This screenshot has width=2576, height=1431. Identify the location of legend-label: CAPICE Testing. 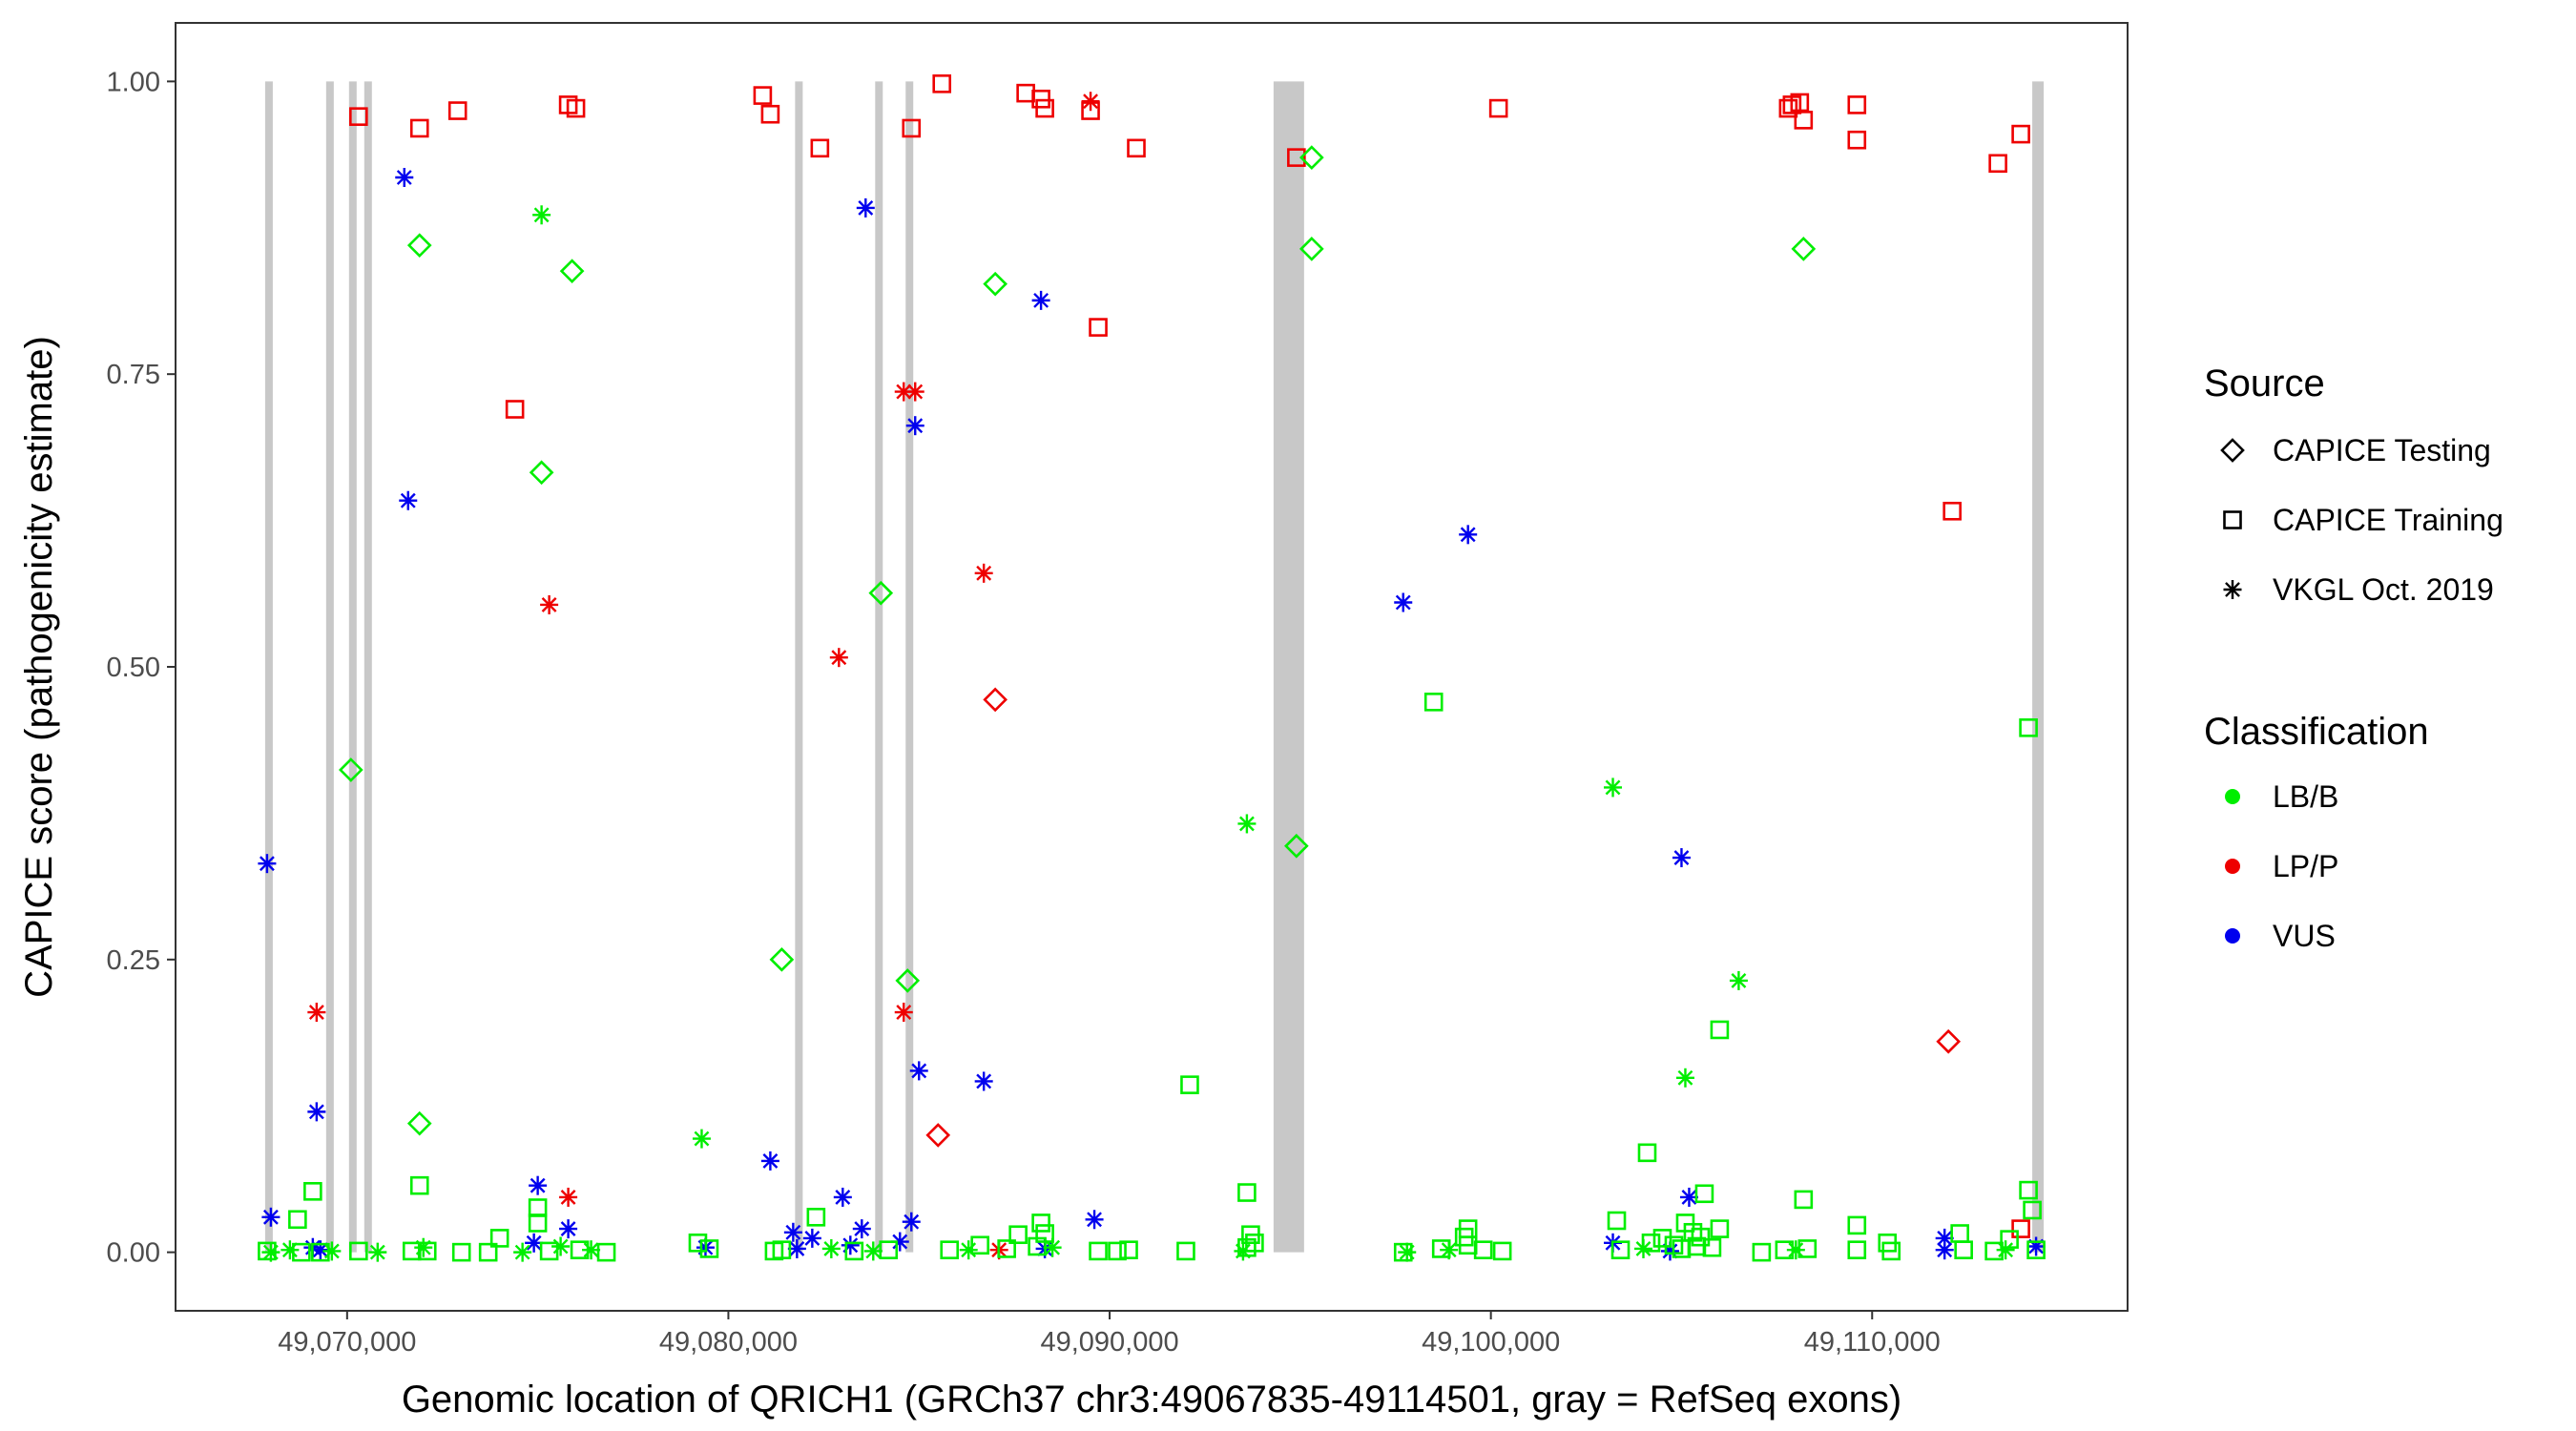
(2382, 450).